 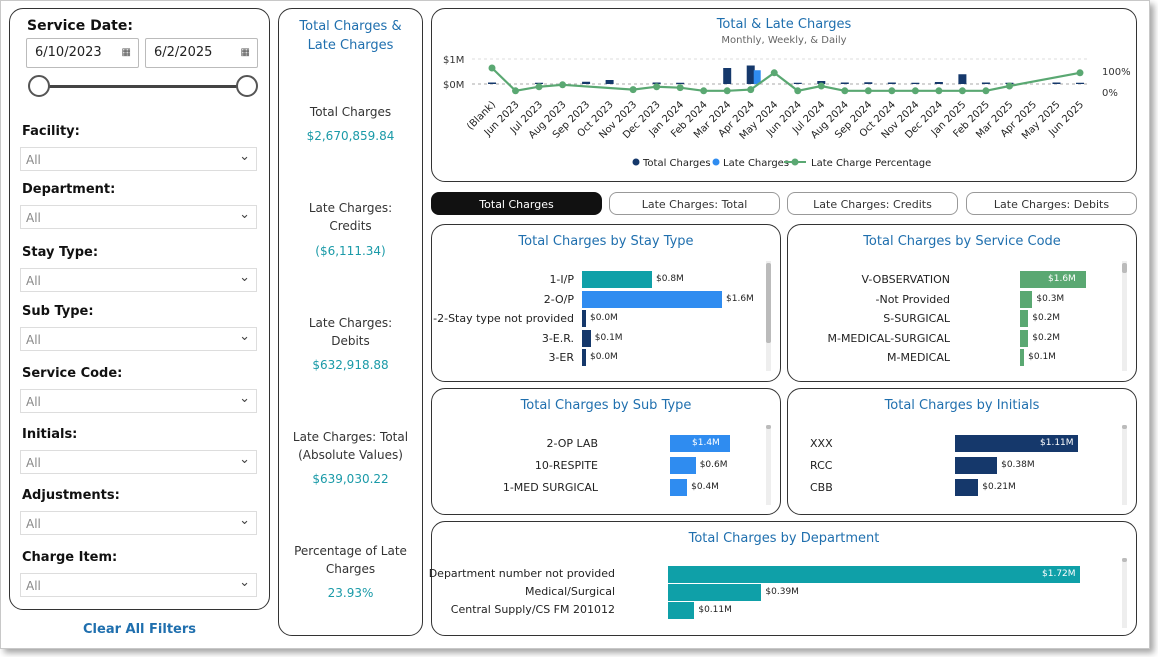 I want to click on adjustments-label: Adjustments:, so click(x=71, y=495).